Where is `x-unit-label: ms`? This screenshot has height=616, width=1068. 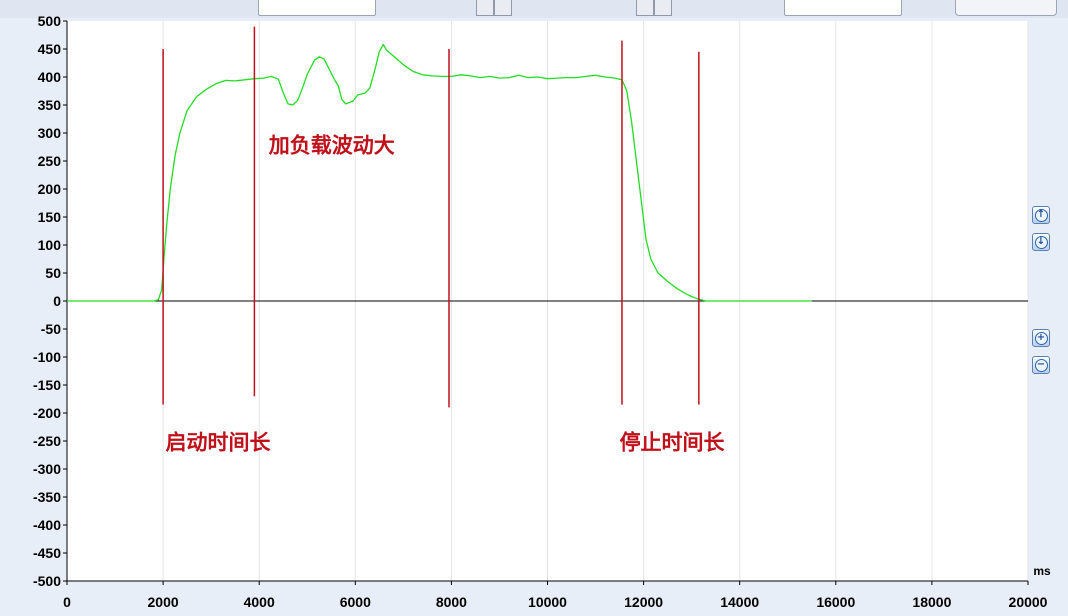
x-unit-label: ms is located at coordinates (1042, 571).